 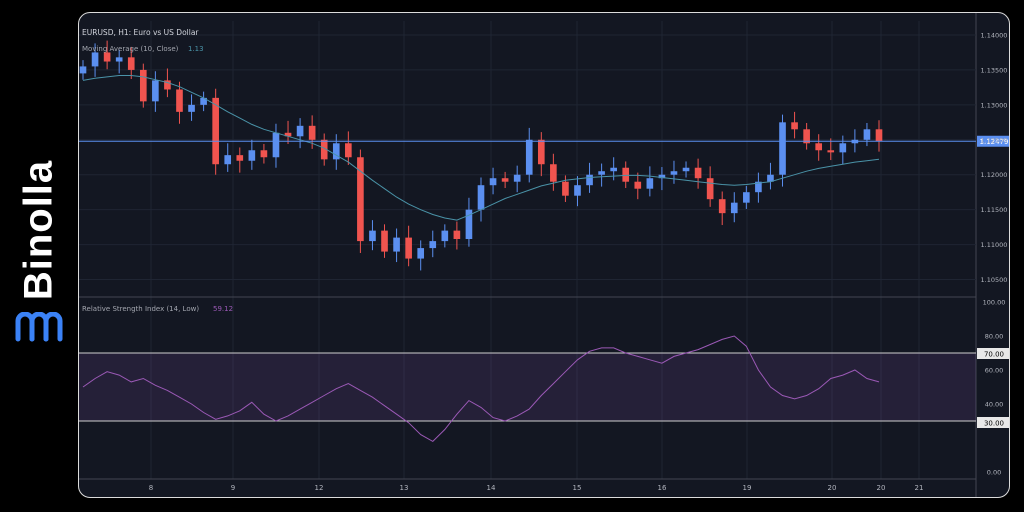 What do you see at coordinates (994, 371) in the screenshot?
I see `rsi-tick-label: 60.00` at bounding box center [994, 371].